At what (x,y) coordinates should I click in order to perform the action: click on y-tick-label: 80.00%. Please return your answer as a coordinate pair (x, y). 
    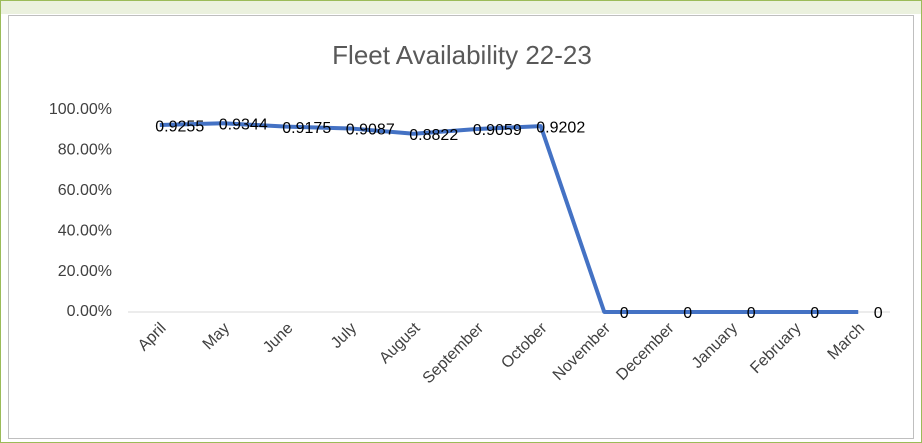
    Looking at the image, I should click on (85, 150).